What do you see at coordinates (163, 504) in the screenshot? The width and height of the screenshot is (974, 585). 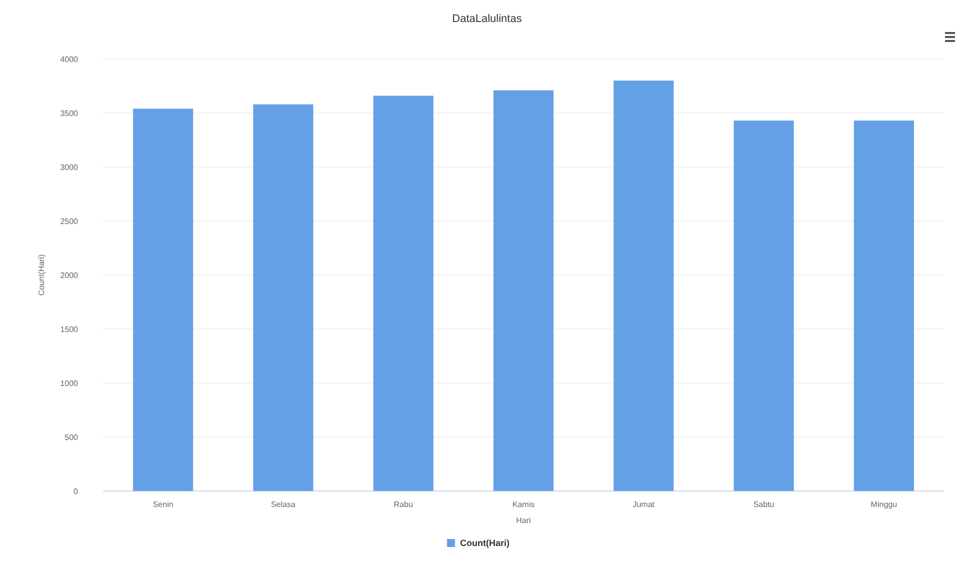 I see `x-tick-label: Senin` at bounding box center [163, 504].